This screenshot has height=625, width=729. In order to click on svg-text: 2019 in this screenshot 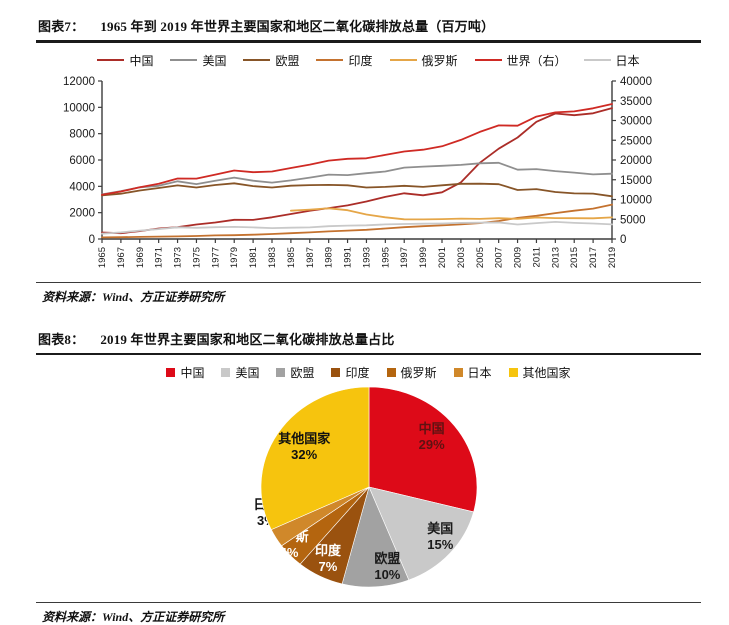, I will do `click(612, 257)`.